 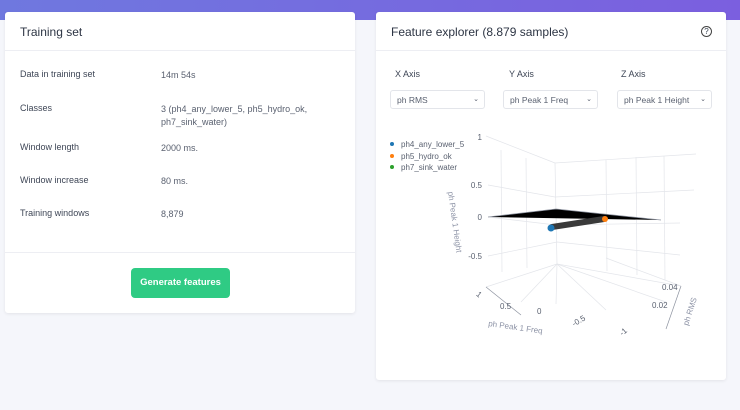 I want to click on row-value: 2000 ms., so click(x=180, y=148).